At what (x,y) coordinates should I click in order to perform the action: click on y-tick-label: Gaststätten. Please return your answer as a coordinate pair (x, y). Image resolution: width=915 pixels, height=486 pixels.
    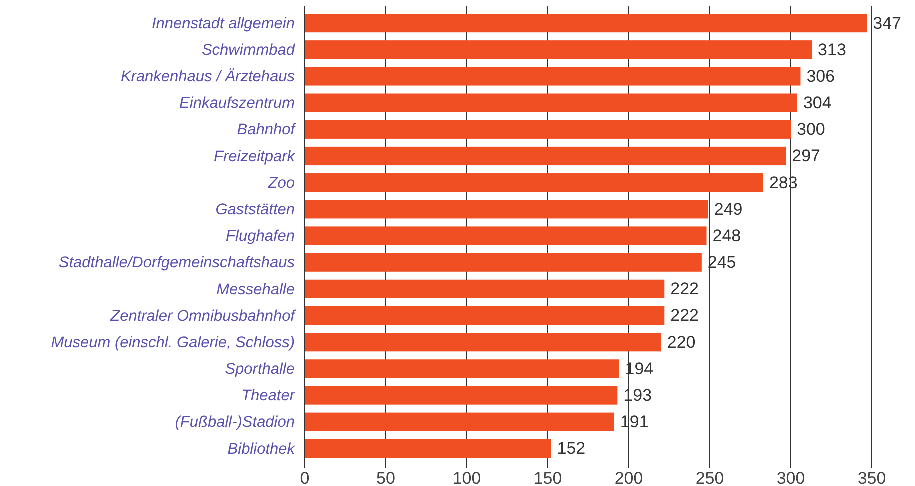
    Looking at the image, I should click on (255, 210).